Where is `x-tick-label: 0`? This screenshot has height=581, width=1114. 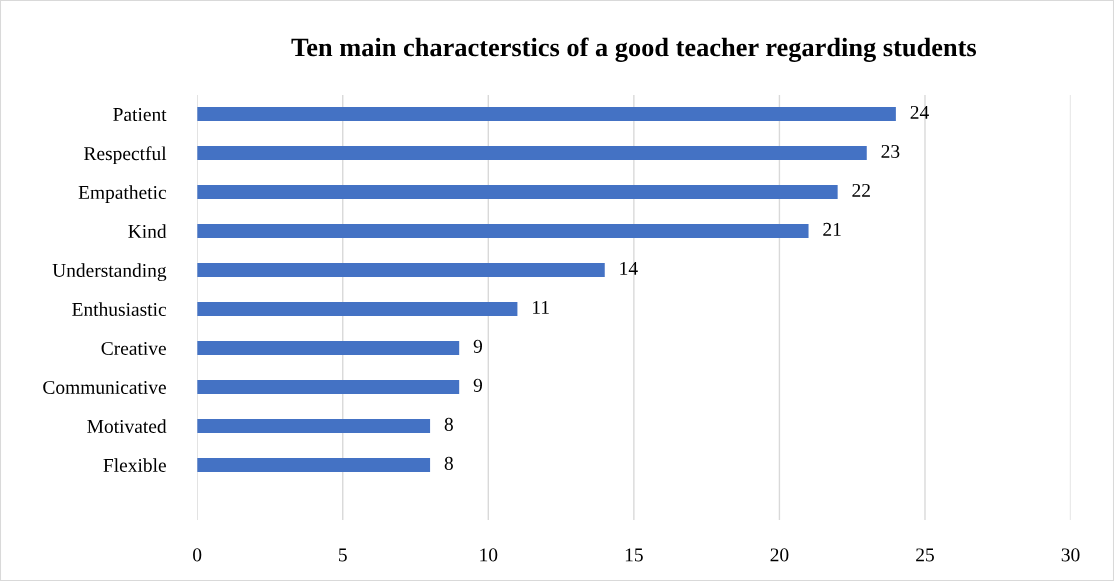 x-tick-label: 0 is located at coordinates (197, 555).